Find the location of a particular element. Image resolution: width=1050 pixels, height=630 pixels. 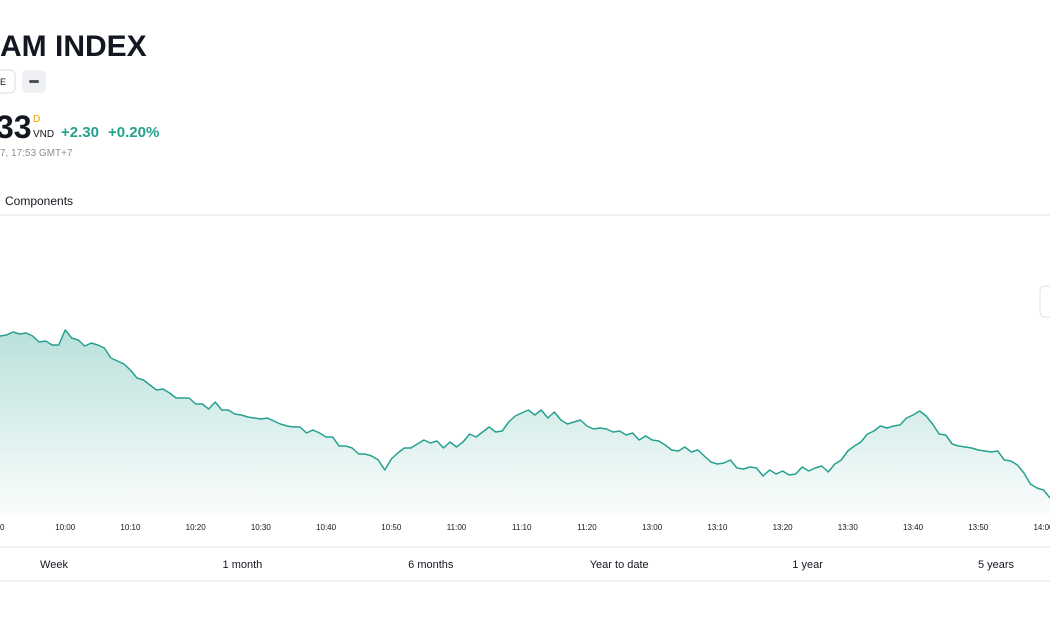

x-tick-label: 11:00 is located at coordinates (457, 527).